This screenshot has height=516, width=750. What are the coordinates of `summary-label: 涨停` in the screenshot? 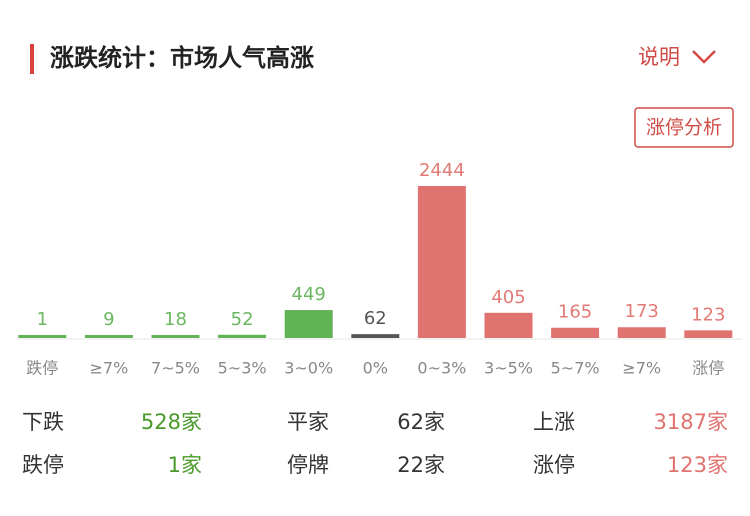 It's located at (554, 465).